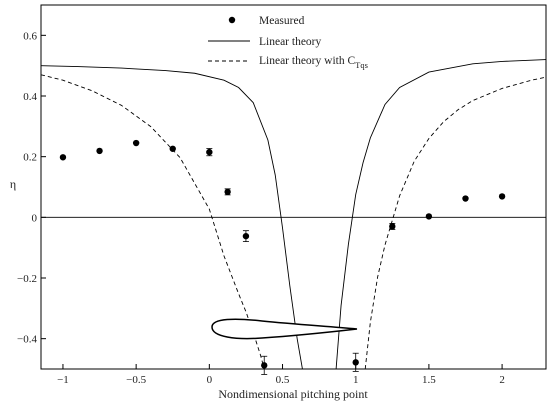 The height and width of the screenshot is (404, 550). Describe the element at coordinates (293, 394) in the screenshot. I see `x-axis-label: Nondimensional pitching point` at that location.